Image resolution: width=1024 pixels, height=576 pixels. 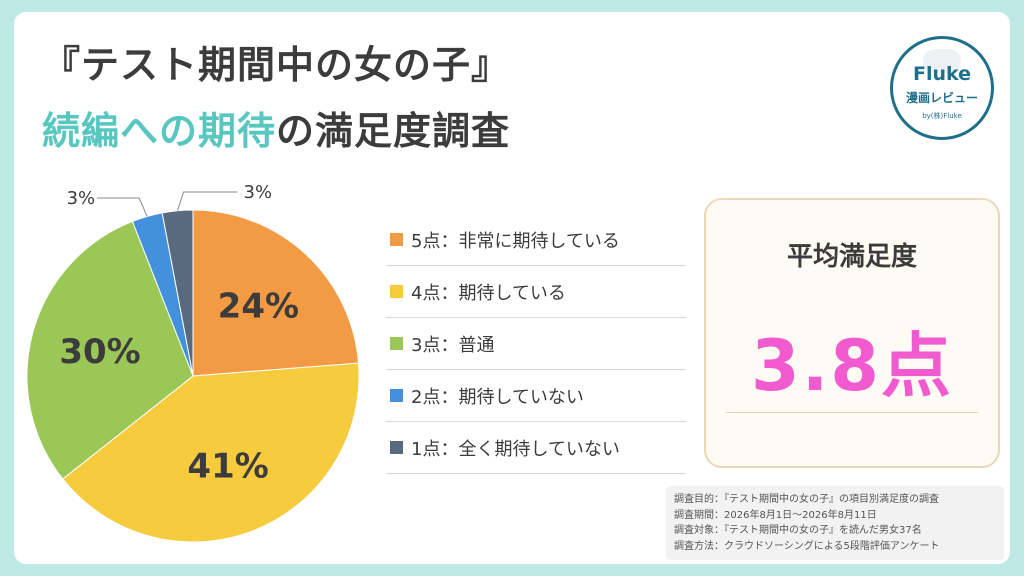 I want to click on pie-label: 41%, so click(x=227, y=467).